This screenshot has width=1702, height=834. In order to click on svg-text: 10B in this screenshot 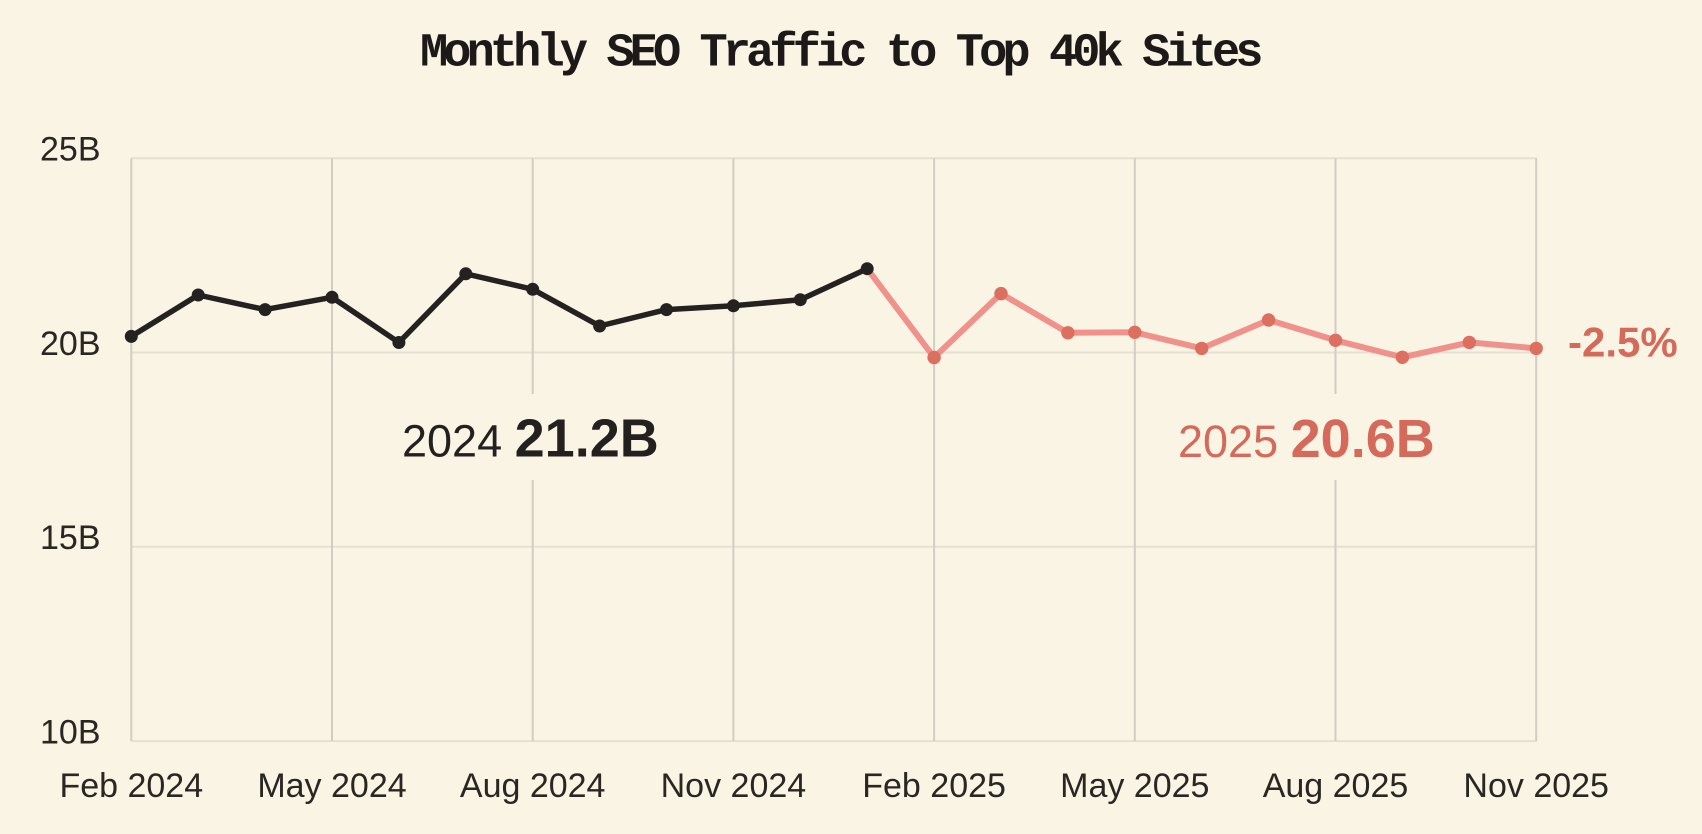, I will do `click(70, 732)`.